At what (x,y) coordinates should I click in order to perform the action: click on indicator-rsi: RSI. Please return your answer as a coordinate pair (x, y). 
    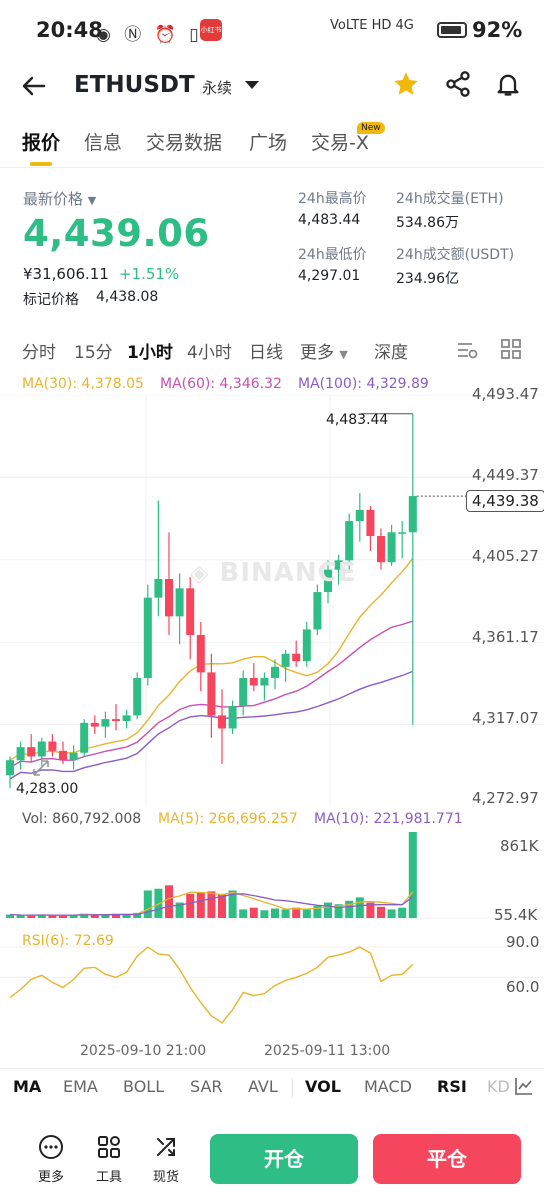
    Looking at the image, I should click on (452, 1086).